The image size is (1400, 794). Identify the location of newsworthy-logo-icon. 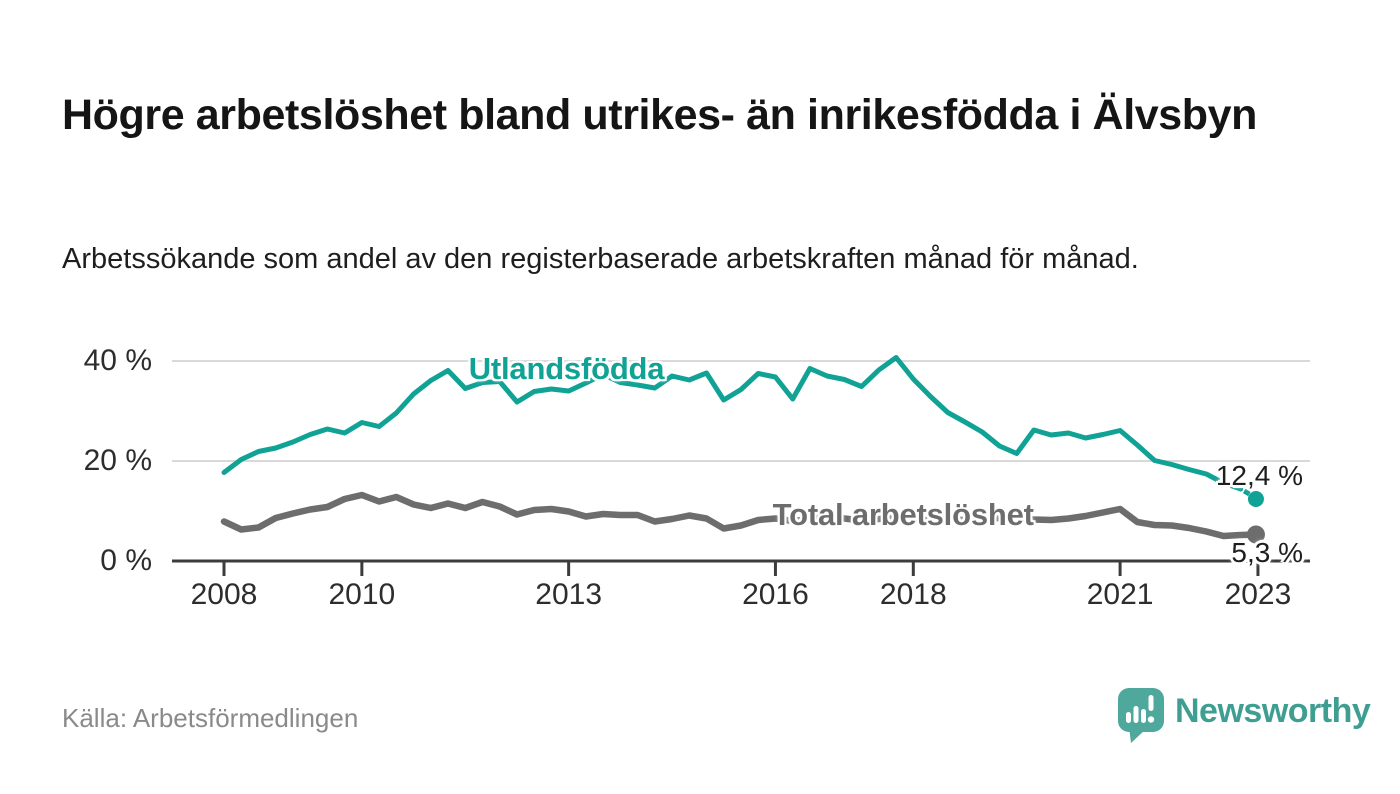
(1141, 715).